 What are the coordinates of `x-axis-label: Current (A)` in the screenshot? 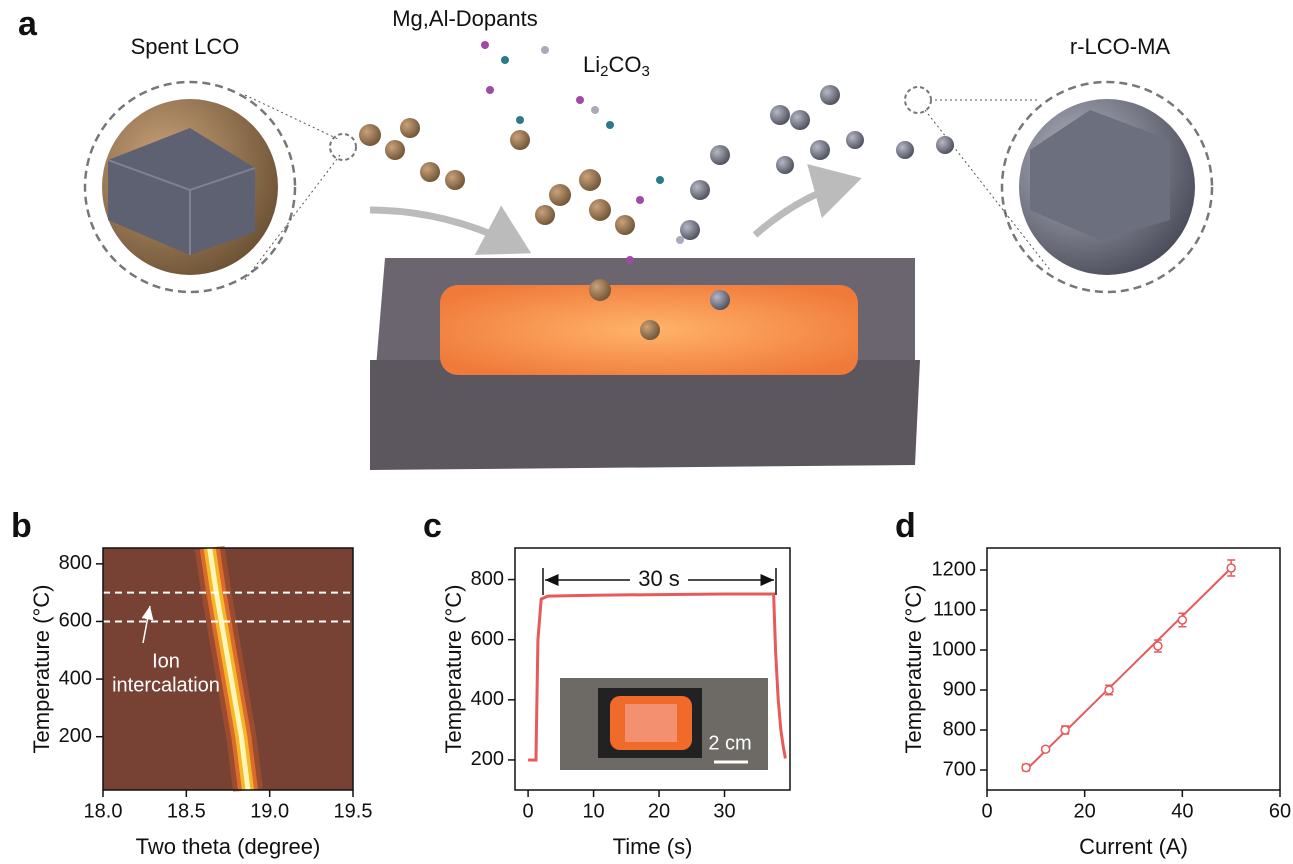 It's located at (1133, 846).